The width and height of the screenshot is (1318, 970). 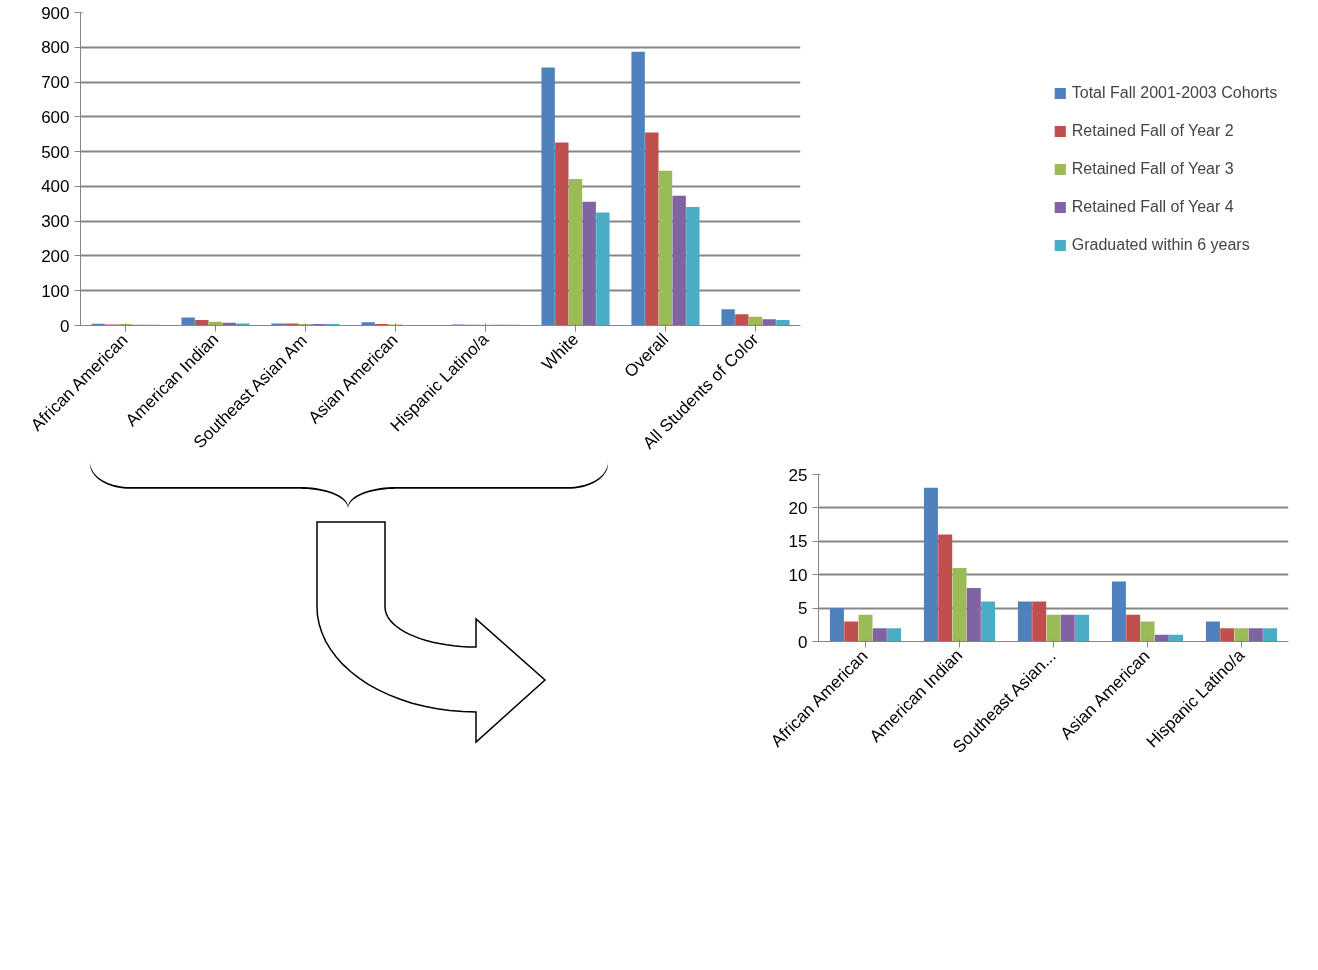 What do you see at coordinates (1152, 168) in the screenshot?
I see `legend-label: Retained Fall of Year 3` at bounding box center [1152, 168].